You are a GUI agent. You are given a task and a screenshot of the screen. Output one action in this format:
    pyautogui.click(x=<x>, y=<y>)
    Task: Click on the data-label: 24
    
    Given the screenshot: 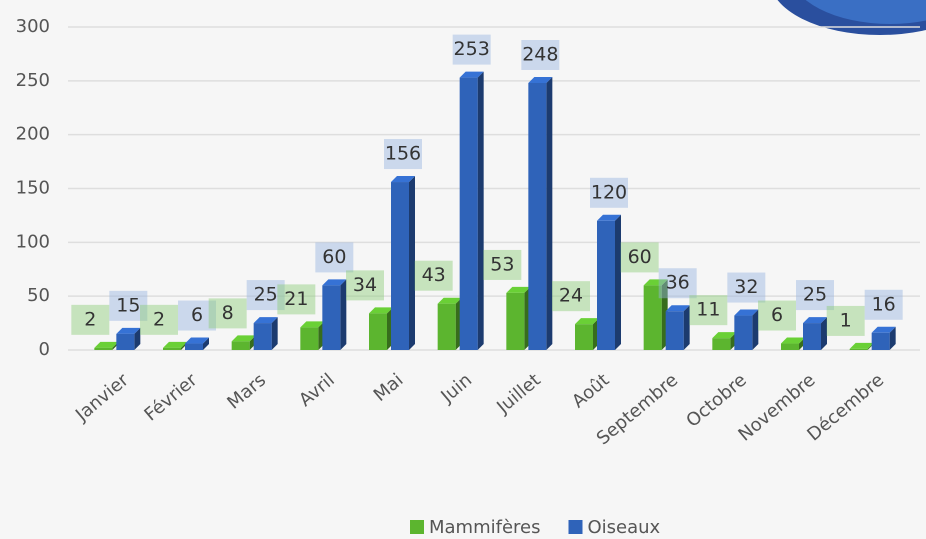 What is the action you would take?
    pyautogui.click(x=571, y=296)
    